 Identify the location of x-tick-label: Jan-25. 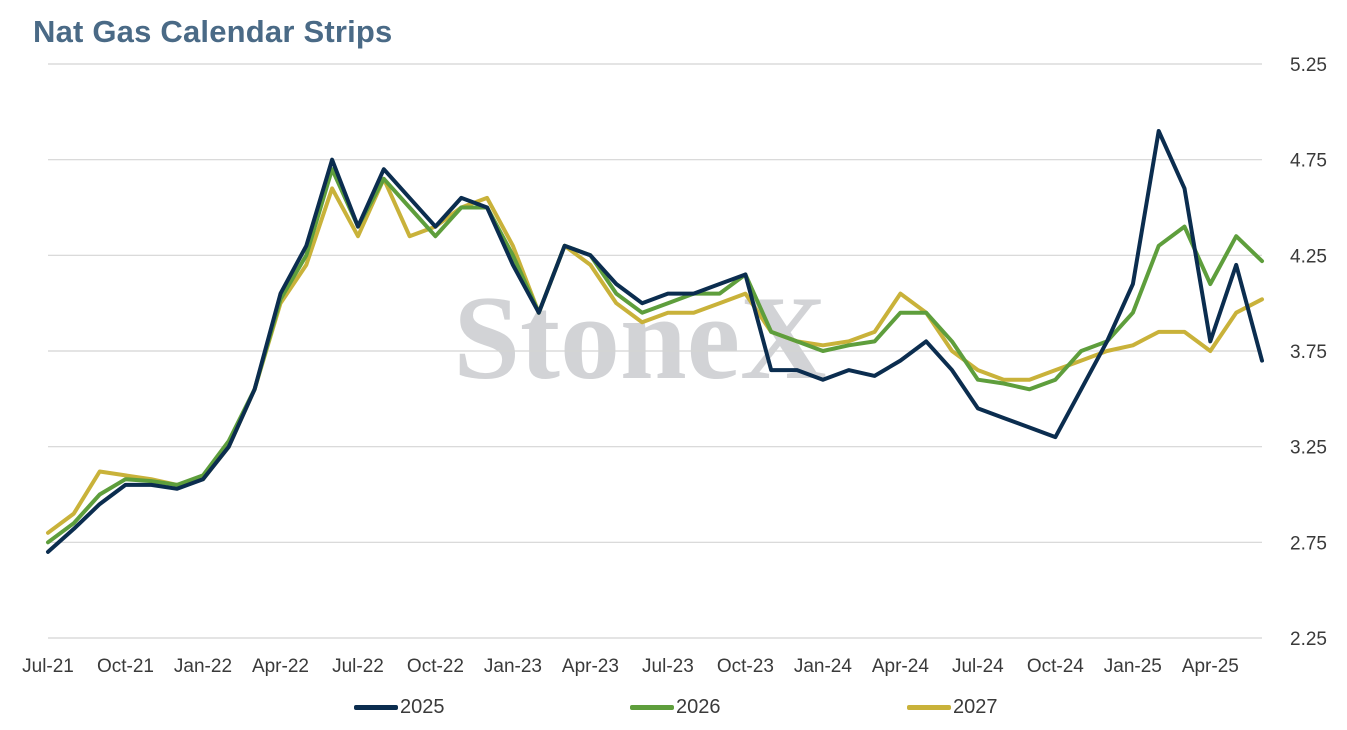
(1133, 666).